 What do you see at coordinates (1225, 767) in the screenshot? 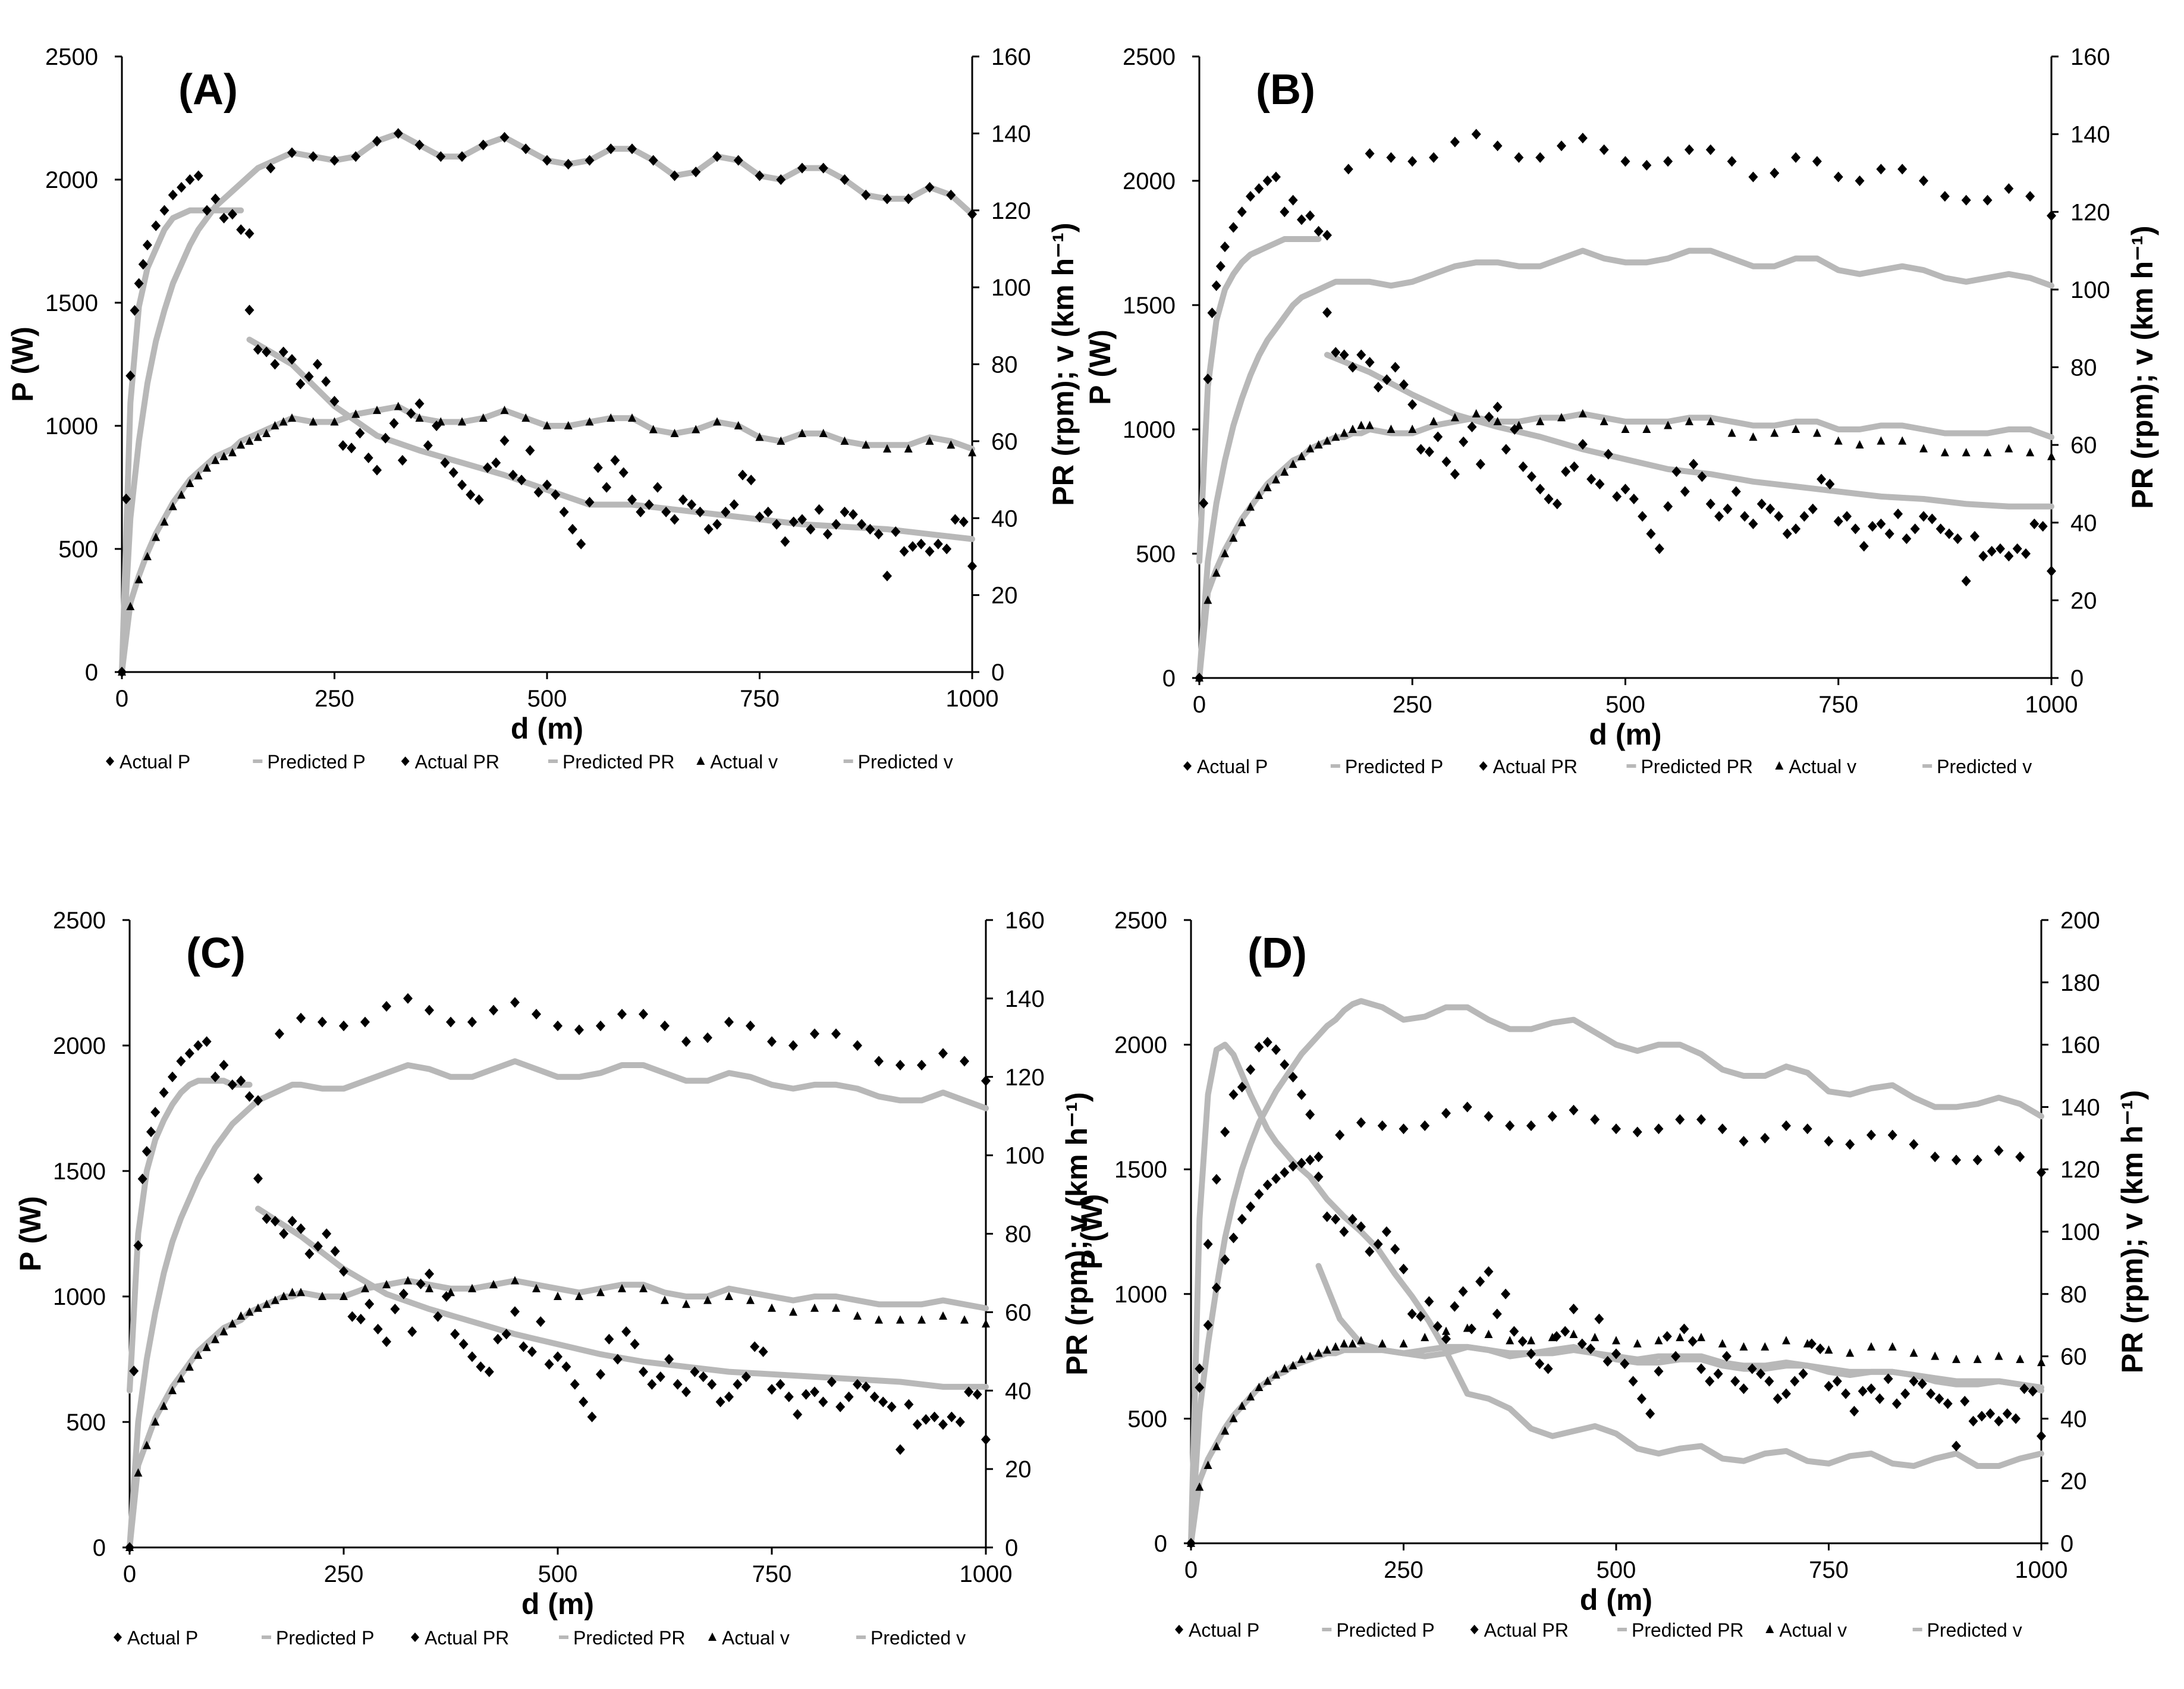
I see `legend-item: Actual P` at bounding box center [1225, 767].